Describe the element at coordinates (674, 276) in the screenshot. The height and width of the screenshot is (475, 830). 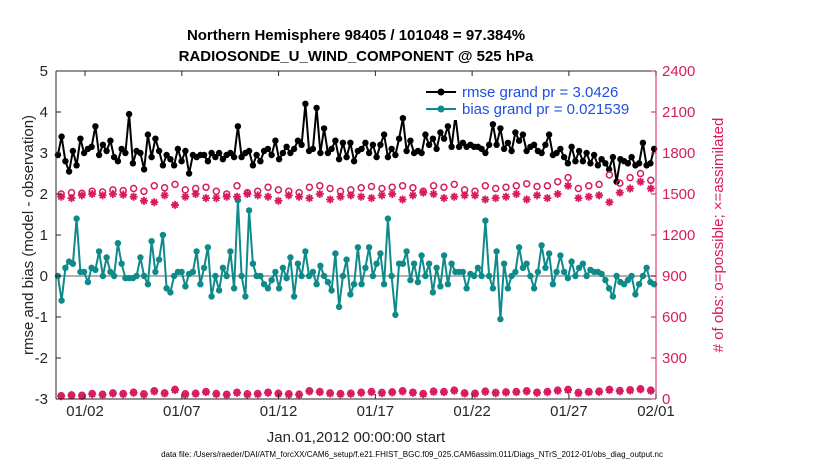
I see `y-right-tick-label: 900` at that location.